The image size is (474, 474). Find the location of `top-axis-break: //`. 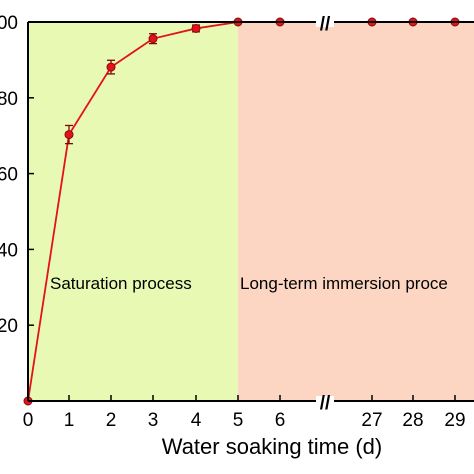

top-axis-break: // is located at coordinates (325, 24).